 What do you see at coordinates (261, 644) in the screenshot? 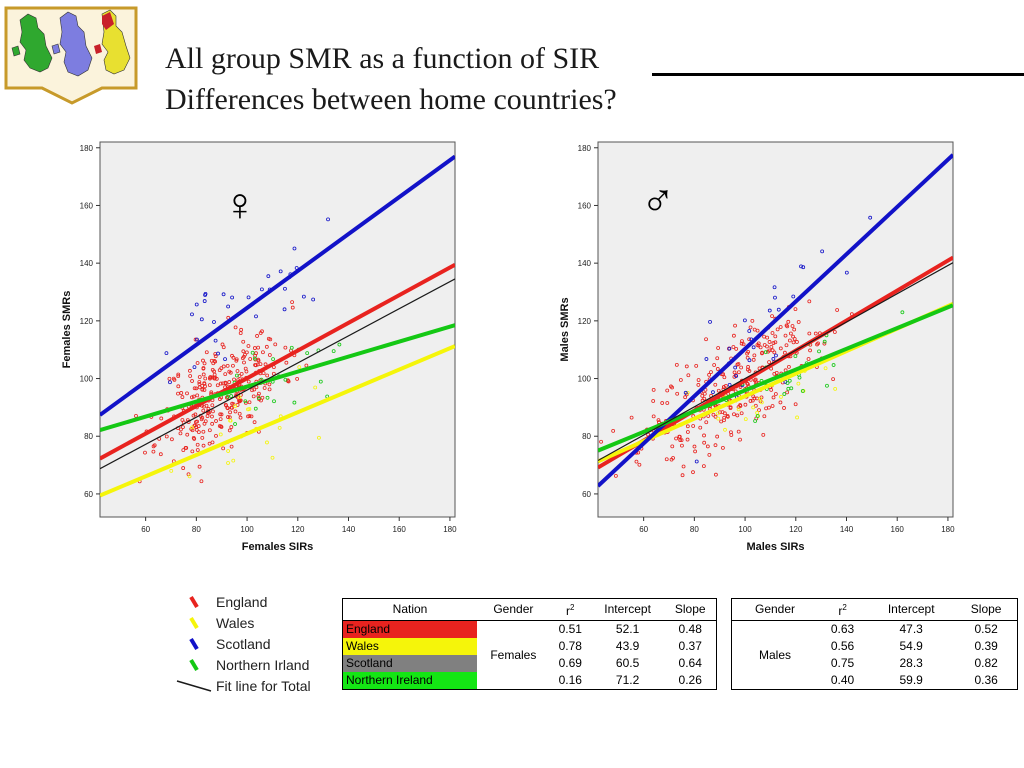
I see `legend-item-scotland: Scotland` at bounding box center [261, 644].